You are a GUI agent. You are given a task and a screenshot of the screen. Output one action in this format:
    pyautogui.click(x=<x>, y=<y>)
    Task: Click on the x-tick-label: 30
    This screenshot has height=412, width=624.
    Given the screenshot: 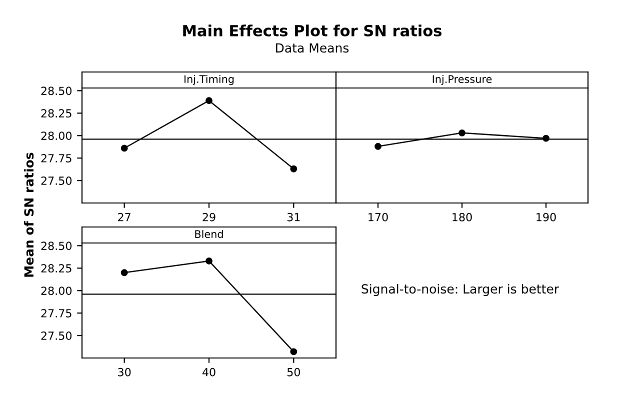 What is the action you would take?
    pyautogui.click(x=124, y=372)
    